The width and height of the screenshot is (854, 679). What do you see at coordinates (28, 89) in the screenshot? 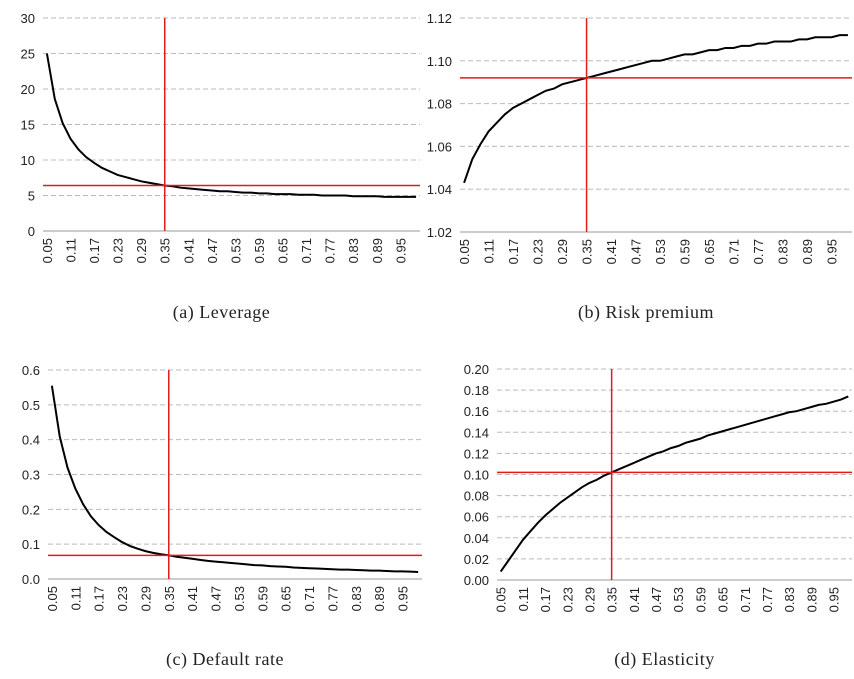
I see `y-tick-label: 20` at bounding box center [28, 89].